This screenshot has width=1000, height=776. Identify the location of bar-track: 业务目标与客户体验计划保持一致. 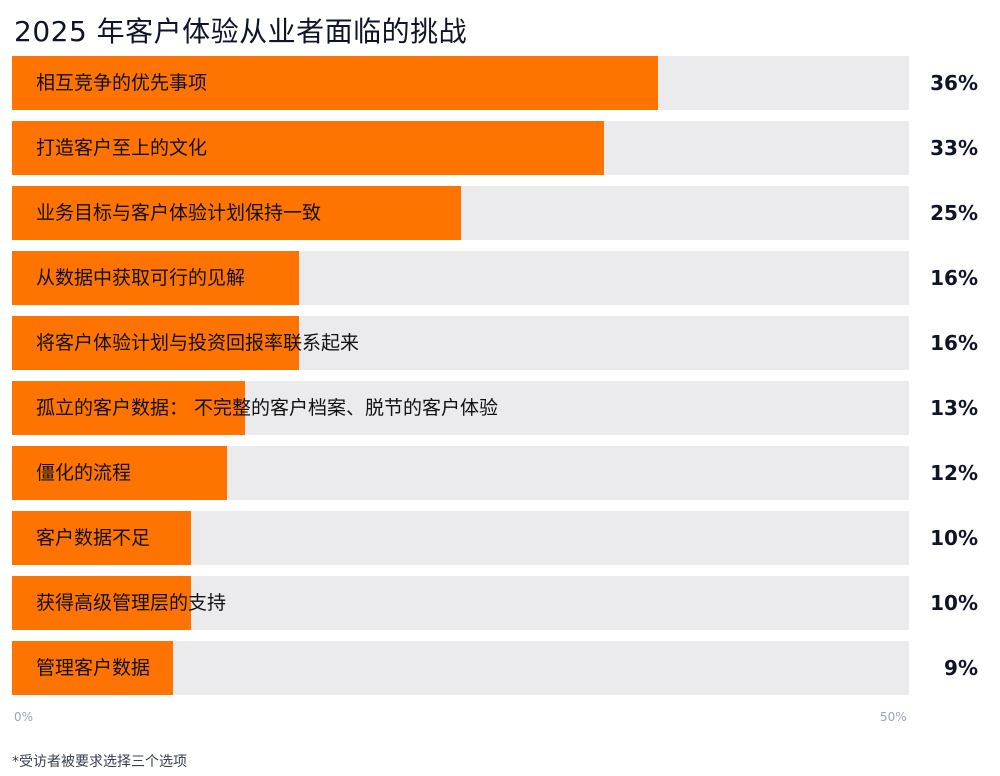
(460, 213).